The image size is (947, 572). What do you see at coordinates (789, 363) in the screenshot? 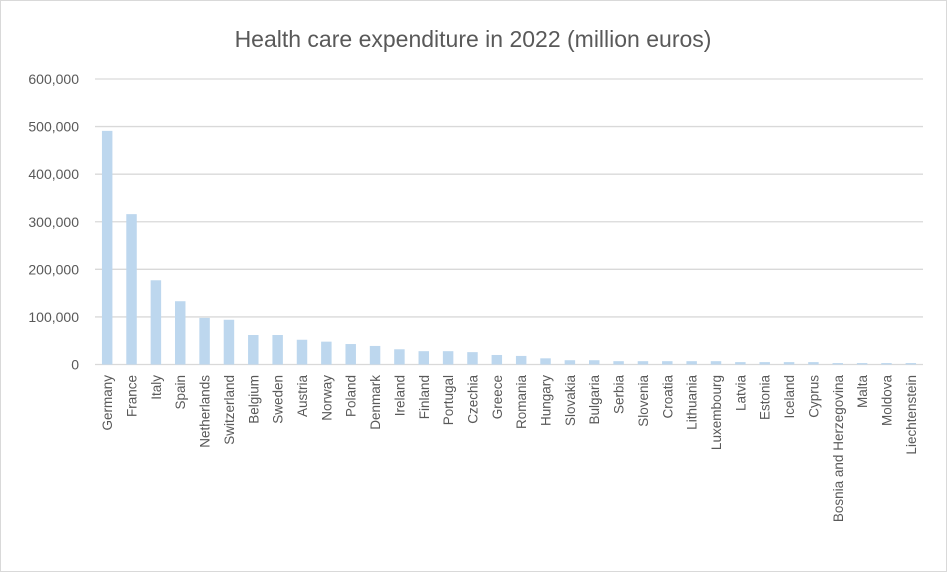
I see `bar-iceland` at bounding box center [789, 363].